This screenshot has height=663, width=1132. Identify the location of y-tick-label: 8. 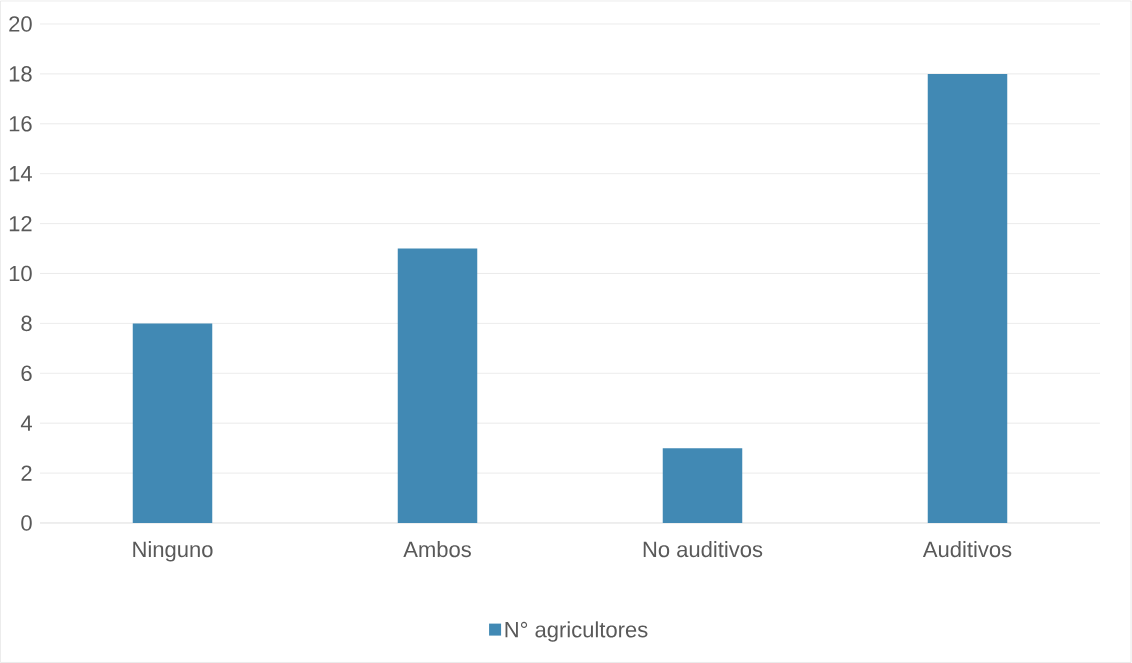
(26, 323).